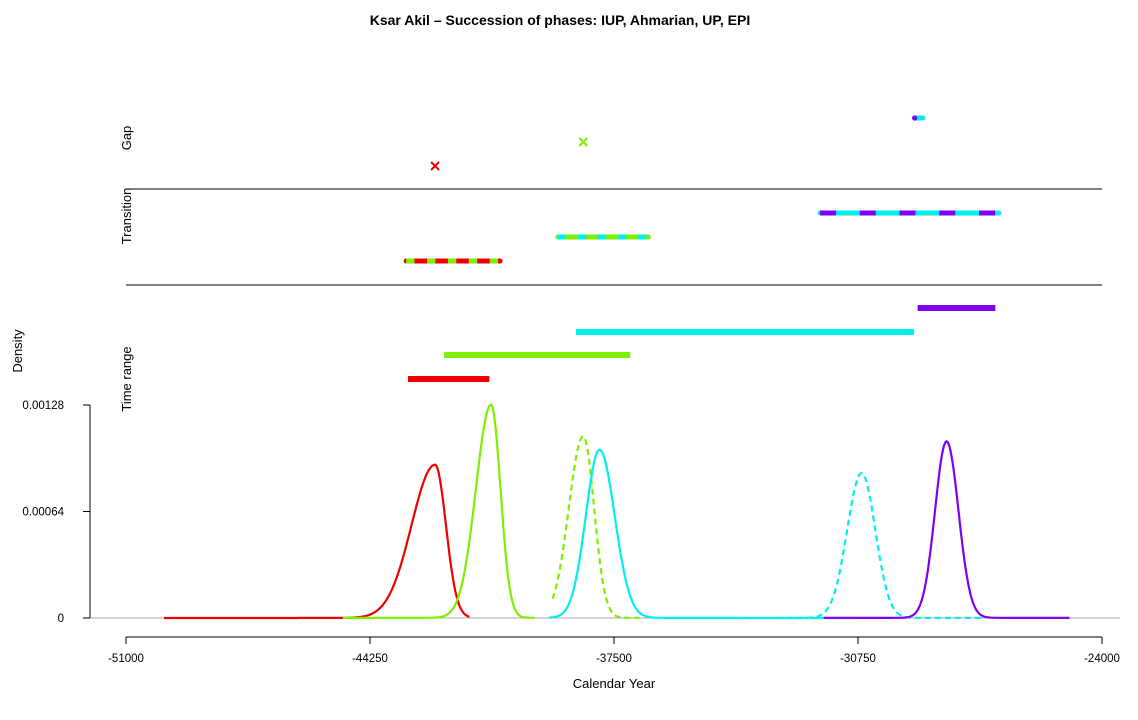 This screenshot has height=720, width=1138. I want to click on x-tick-label: -51000, so click(126, 659).